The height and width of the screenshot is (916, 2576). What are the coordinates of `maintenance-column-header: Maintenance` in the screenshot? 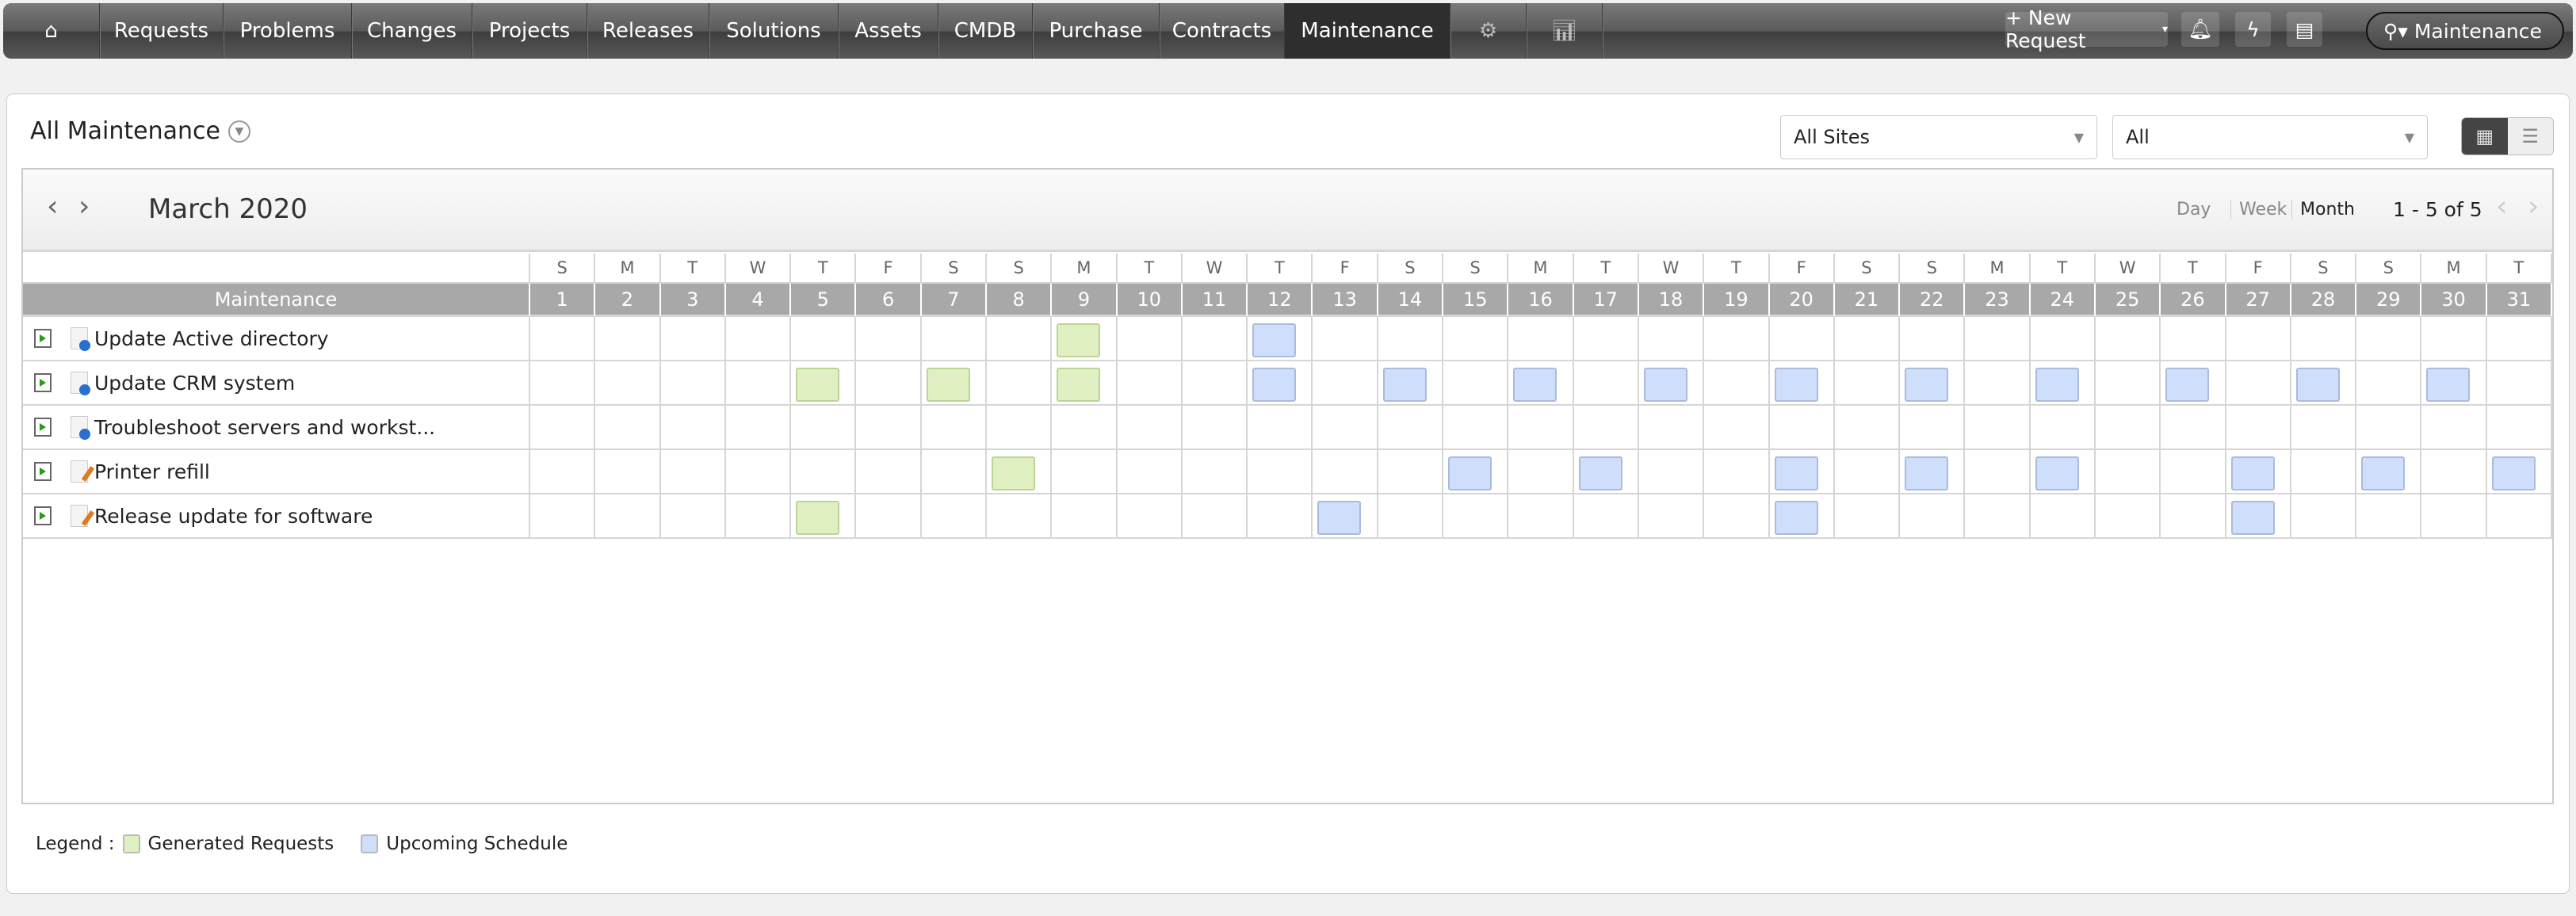 It's located at (276, 300).